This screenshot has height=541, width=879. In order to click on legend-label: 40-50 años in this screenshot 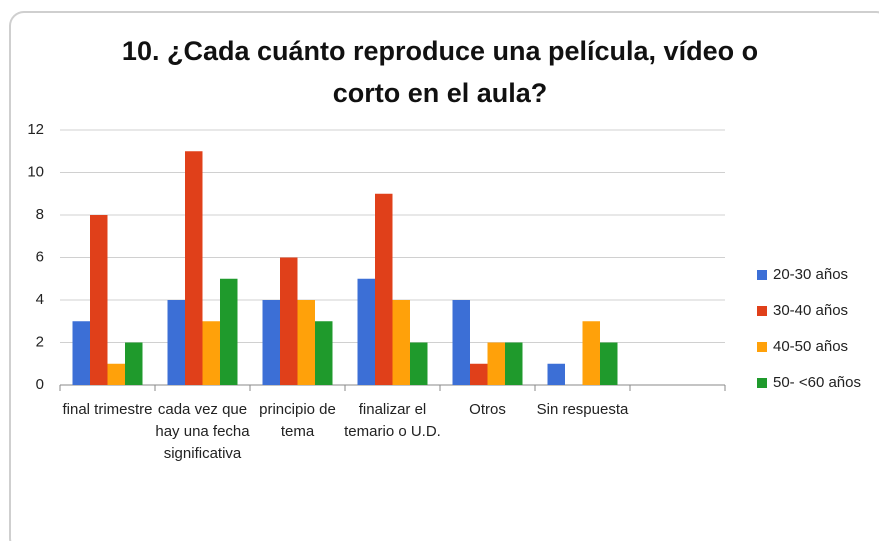, I will do `click(810, 346)`.